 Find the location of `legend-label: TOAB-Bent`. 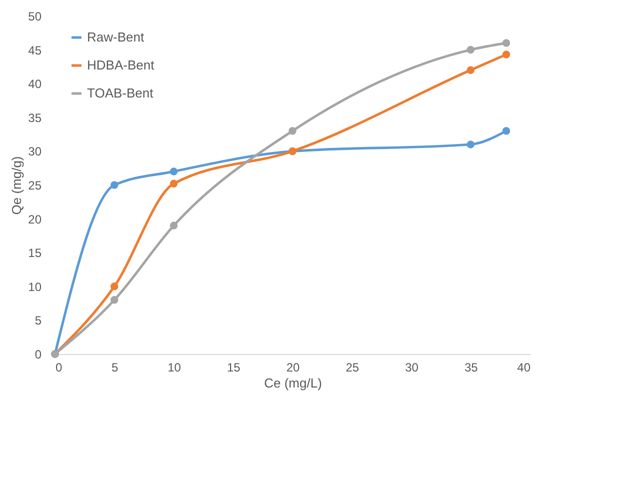

legend-label: TOAB-Bent is located at coordinates (120, 93).